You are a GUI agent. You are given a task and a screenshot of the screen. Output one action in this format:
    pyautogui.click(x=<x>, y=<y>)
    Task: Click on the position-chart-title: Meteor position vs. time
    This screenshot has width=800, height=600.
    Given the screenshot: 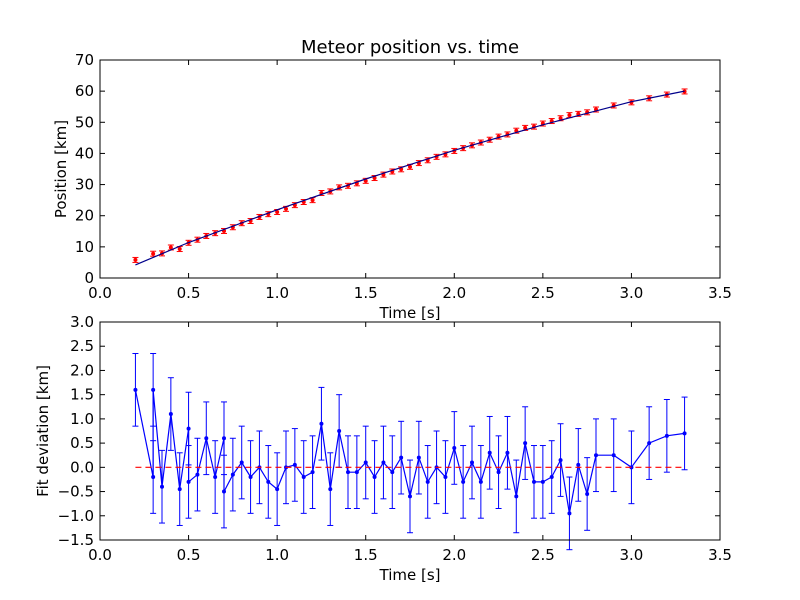 What is the action you would take?
    pyautogui.click(x=410, y=47)
    